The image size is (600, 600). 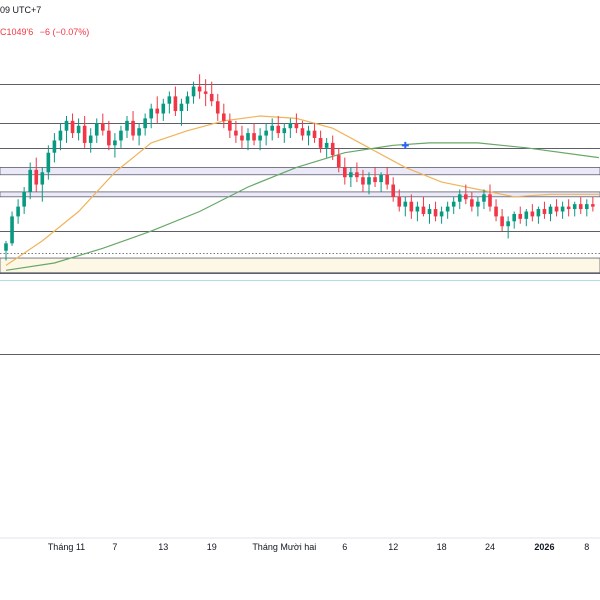 What do you see at coordinates (586, 547) in the screenshot?
I see `x-tick-label: 8` at bounding box center [586, 547].